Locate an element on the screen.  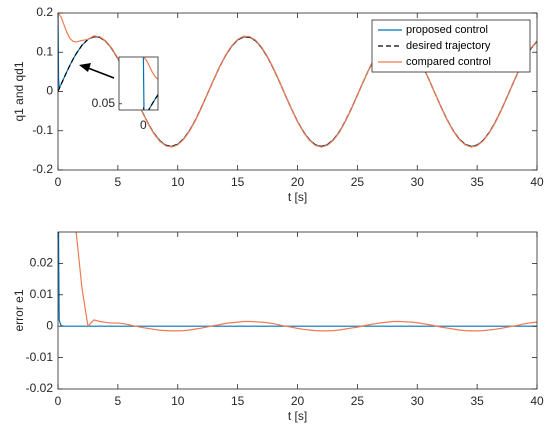
inset-arrow is located at coordinates (97, 71).